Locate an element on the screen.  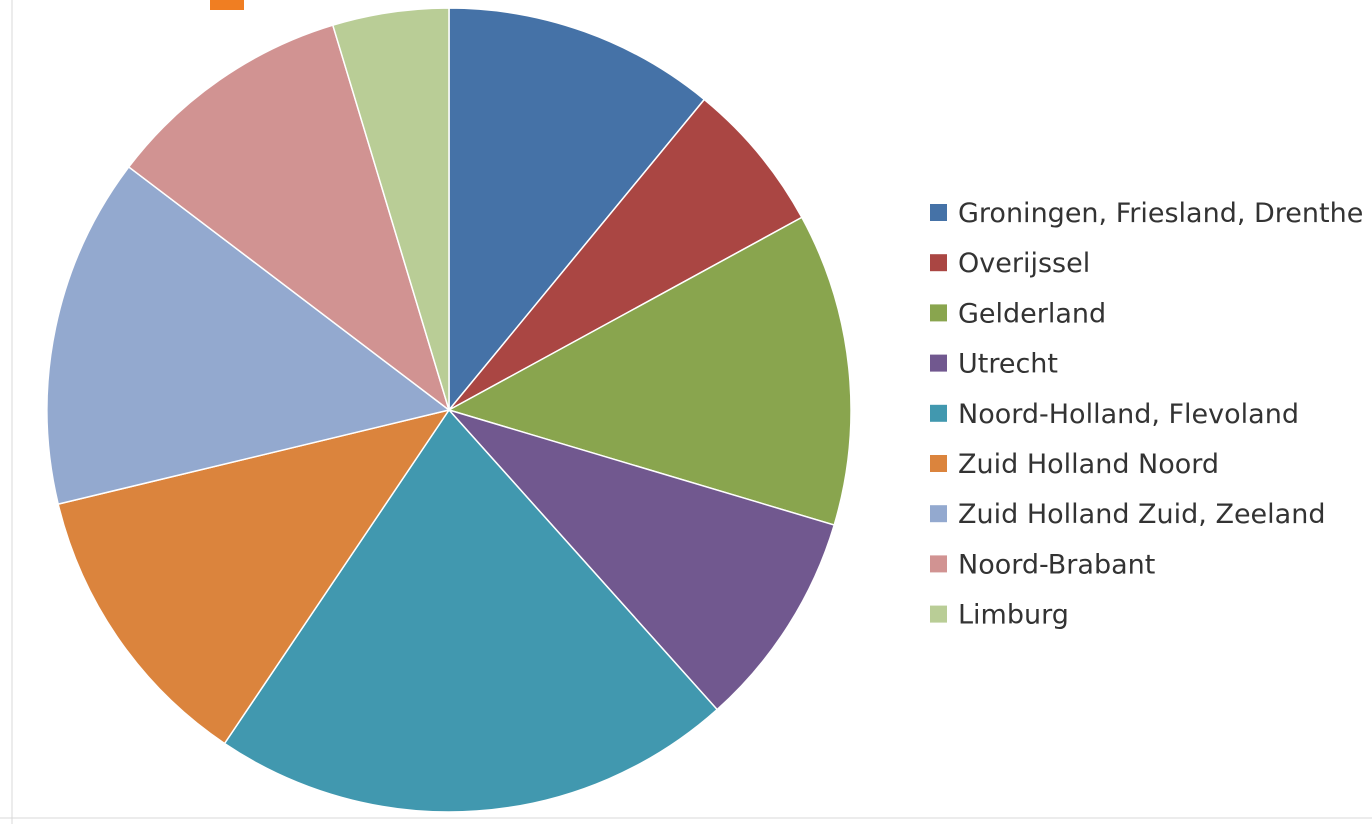
legend-label: Noord-Holland, Flevoland is located at coordinates (1128, 414).